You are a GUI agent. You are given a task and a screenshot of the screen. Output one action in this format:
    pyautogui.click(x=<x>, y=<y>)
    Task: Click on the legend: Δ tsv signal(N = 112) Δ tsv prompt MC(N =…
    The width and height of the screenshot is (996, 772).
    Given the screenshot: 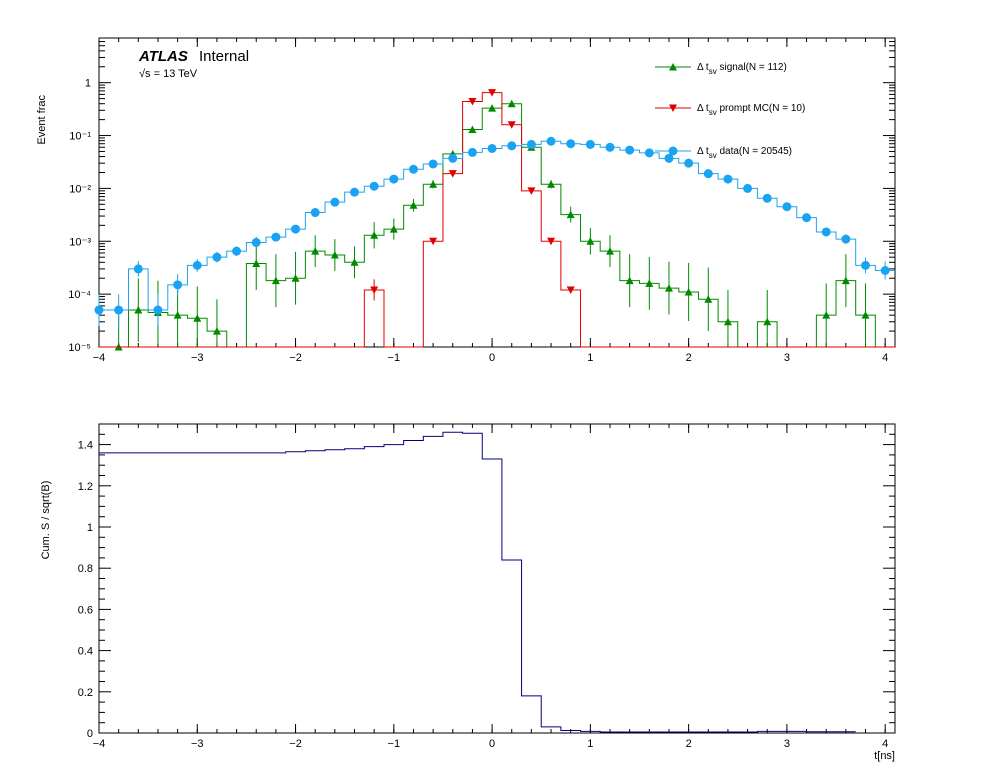 What is the action you would take?
    pyautogui.click(x=730, y=111)
    